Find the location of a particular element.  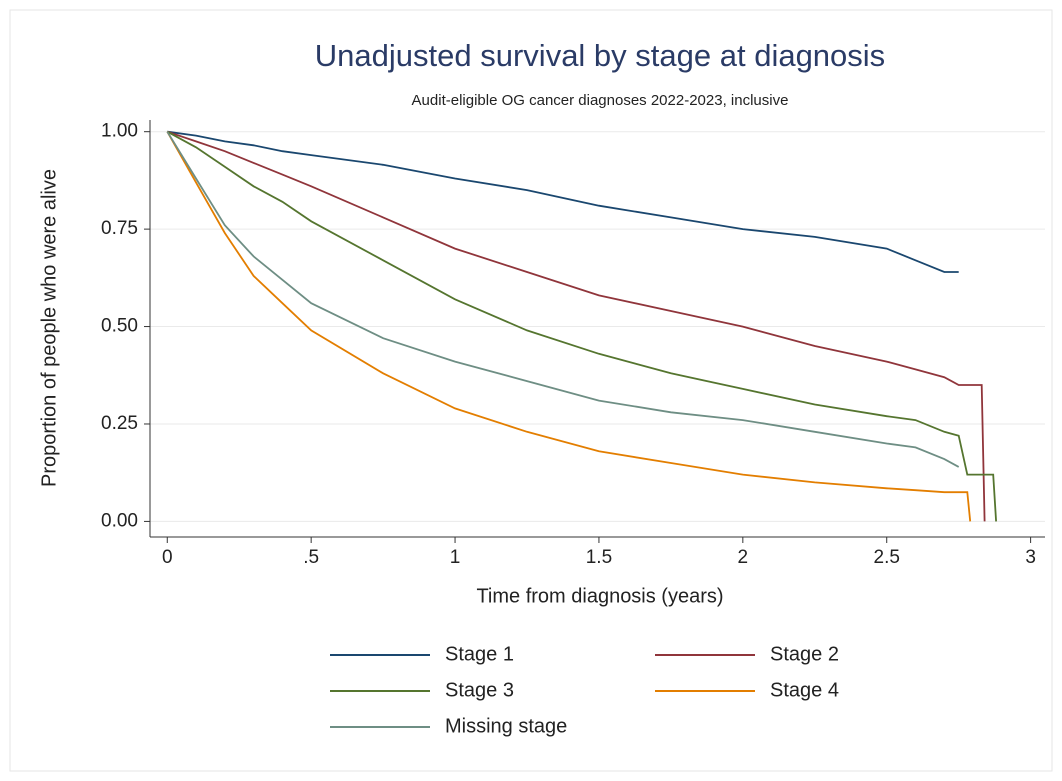

y-tick-label: 0.50 is located at coordinates (119, 326).